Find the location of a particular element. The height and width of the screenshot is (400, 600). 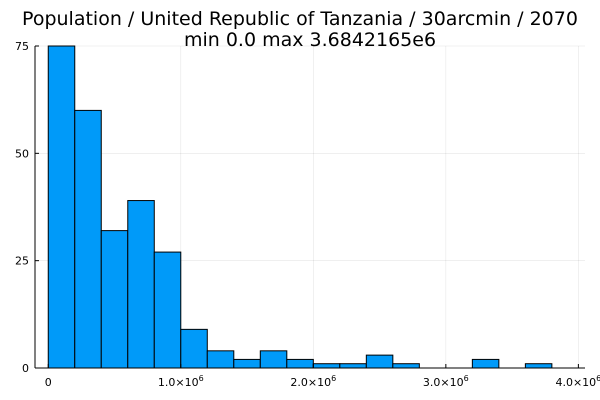

x-tick-label: 0 is located at coordinates (48, 382).